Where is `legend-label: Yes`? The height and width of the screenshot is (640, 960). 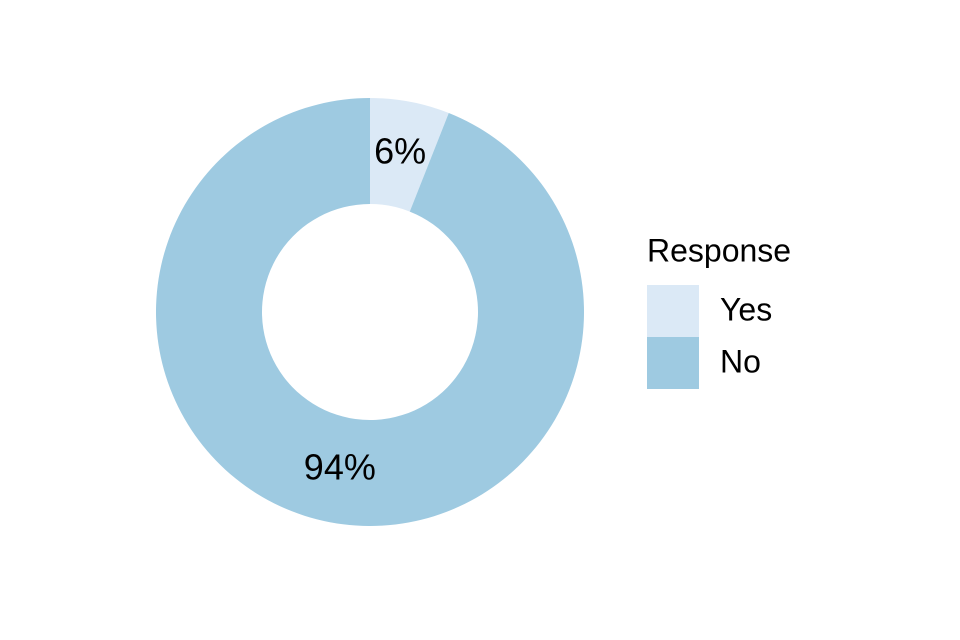
legend-label: Yes is located at coordinates (746, 309).